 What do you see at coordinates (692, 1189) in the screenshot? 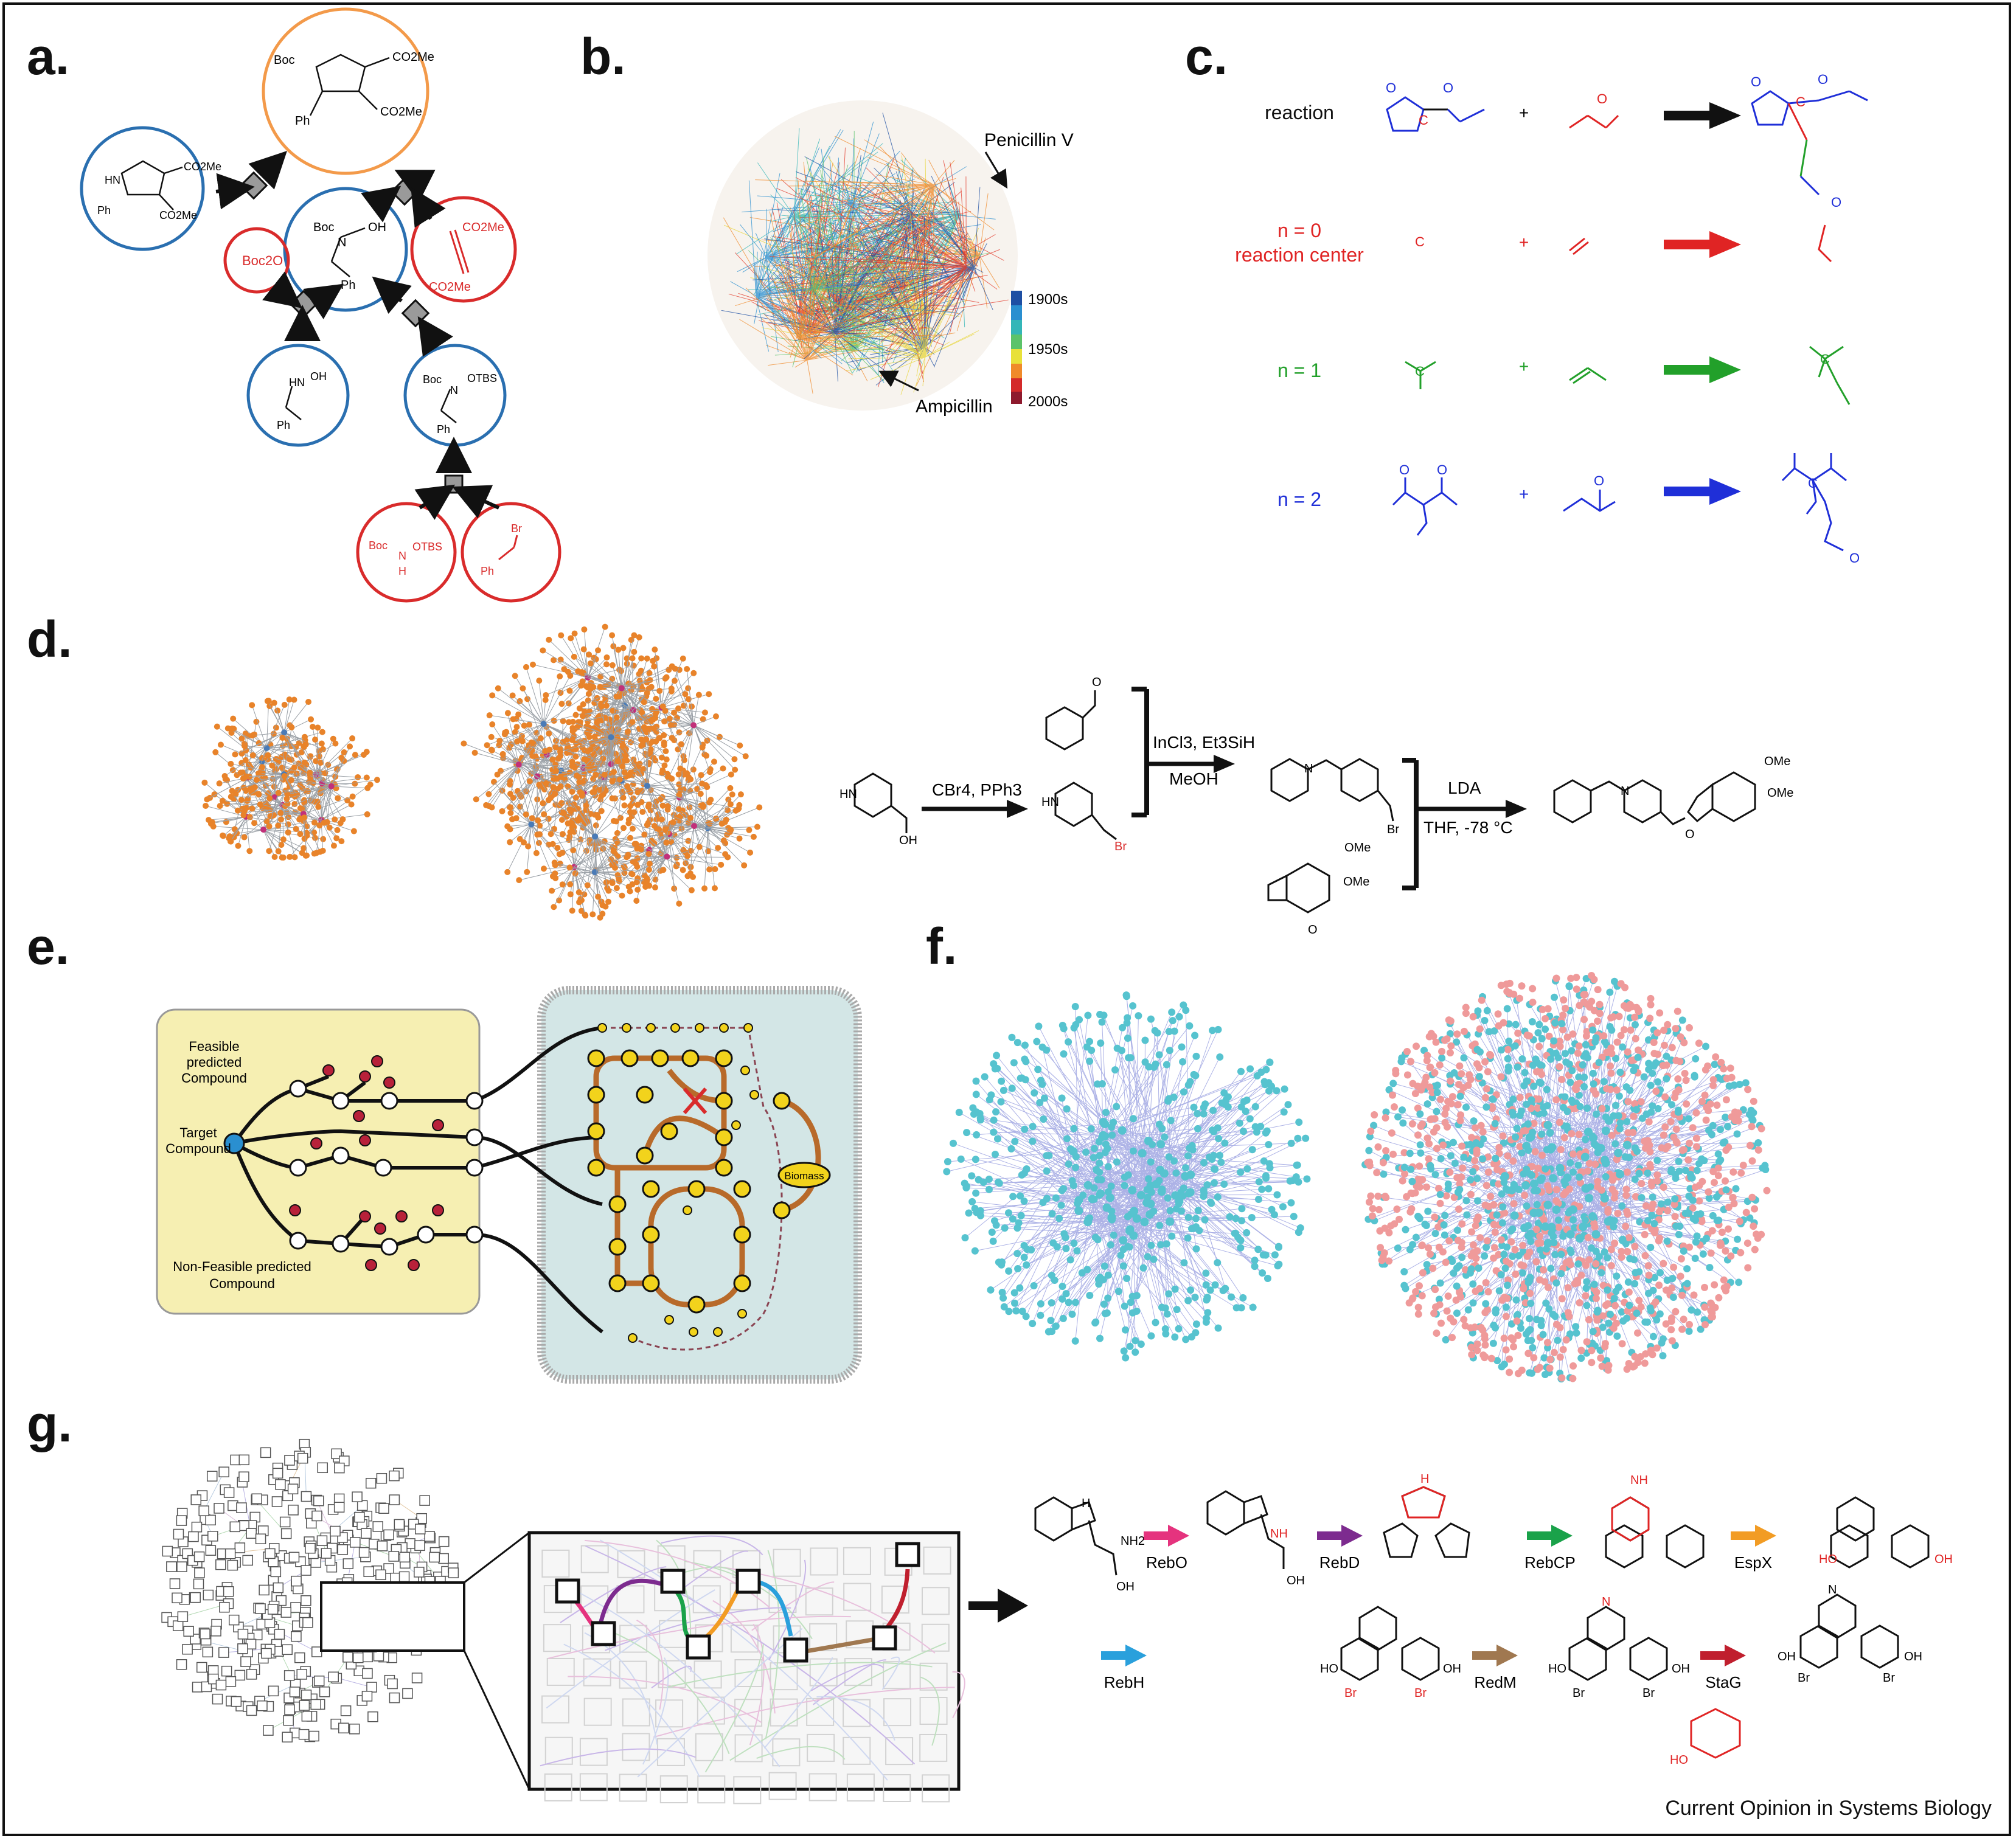
I see `dashed-pathway` at bounding box center [692, 1189].